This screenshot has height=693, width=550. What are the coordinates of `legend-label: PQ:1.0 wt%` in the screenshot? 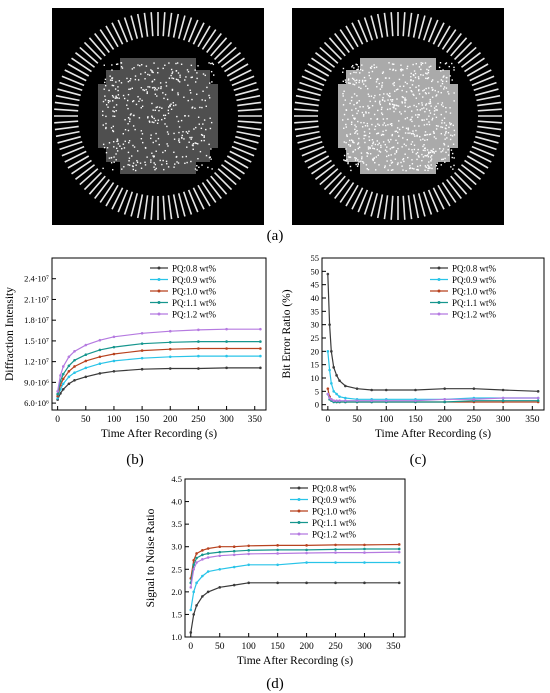 It's located at (334, 512).